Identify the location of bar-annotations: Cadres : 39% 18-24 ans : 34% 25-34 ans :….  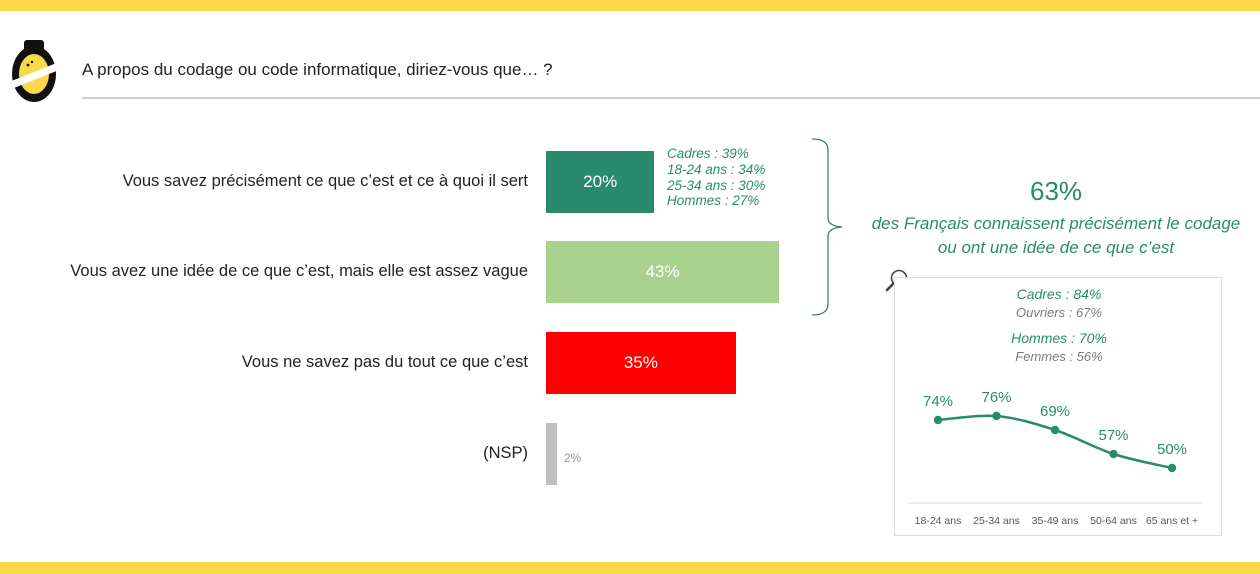
(716, 177).